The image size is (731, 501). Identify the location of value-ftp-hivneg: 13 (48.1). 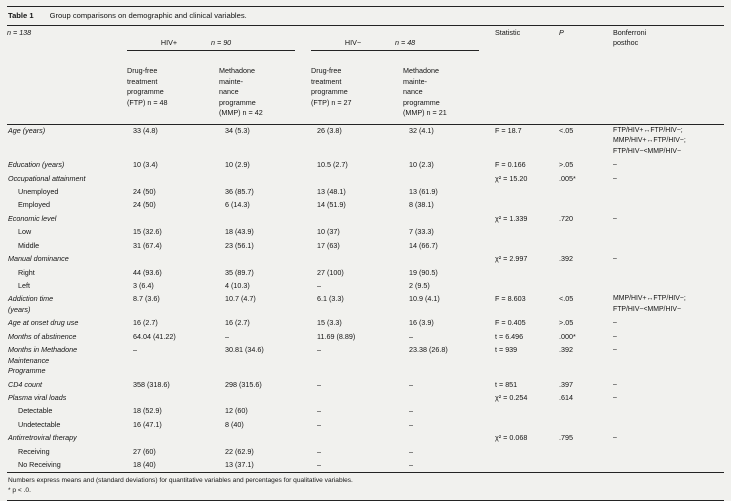
(331, 191).